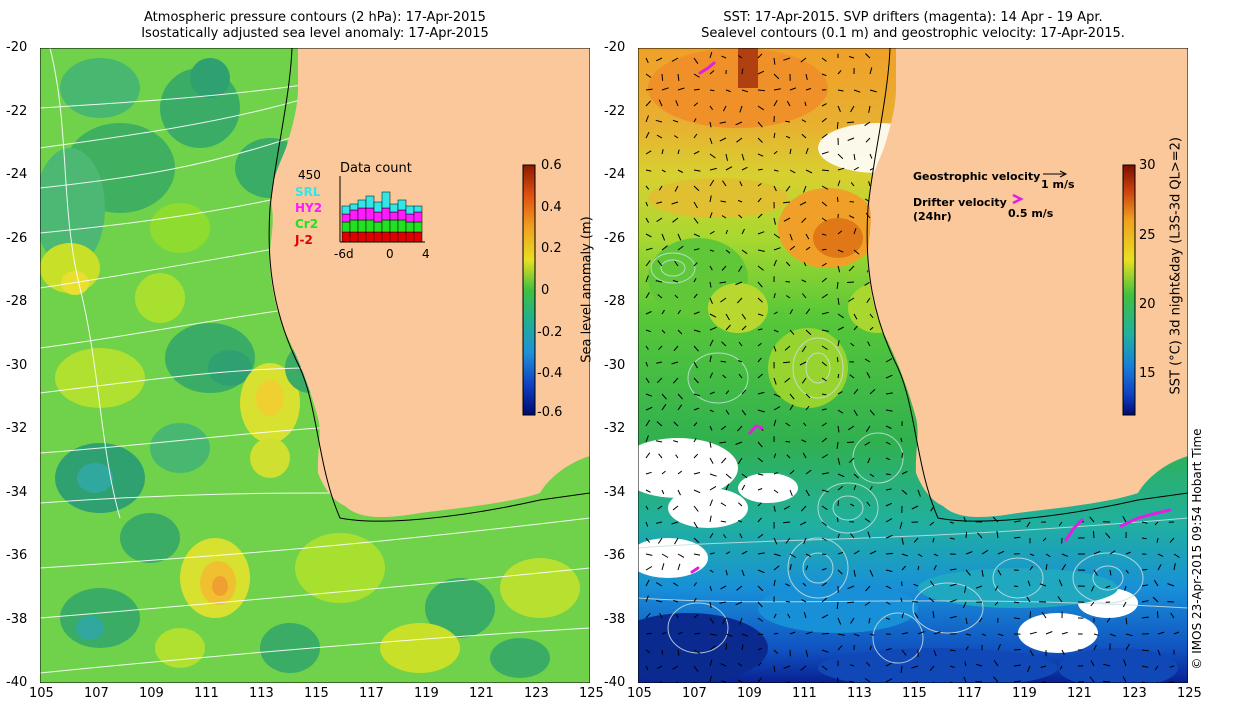  I want to click on left-lon-tick: 123, so click(536, 693).